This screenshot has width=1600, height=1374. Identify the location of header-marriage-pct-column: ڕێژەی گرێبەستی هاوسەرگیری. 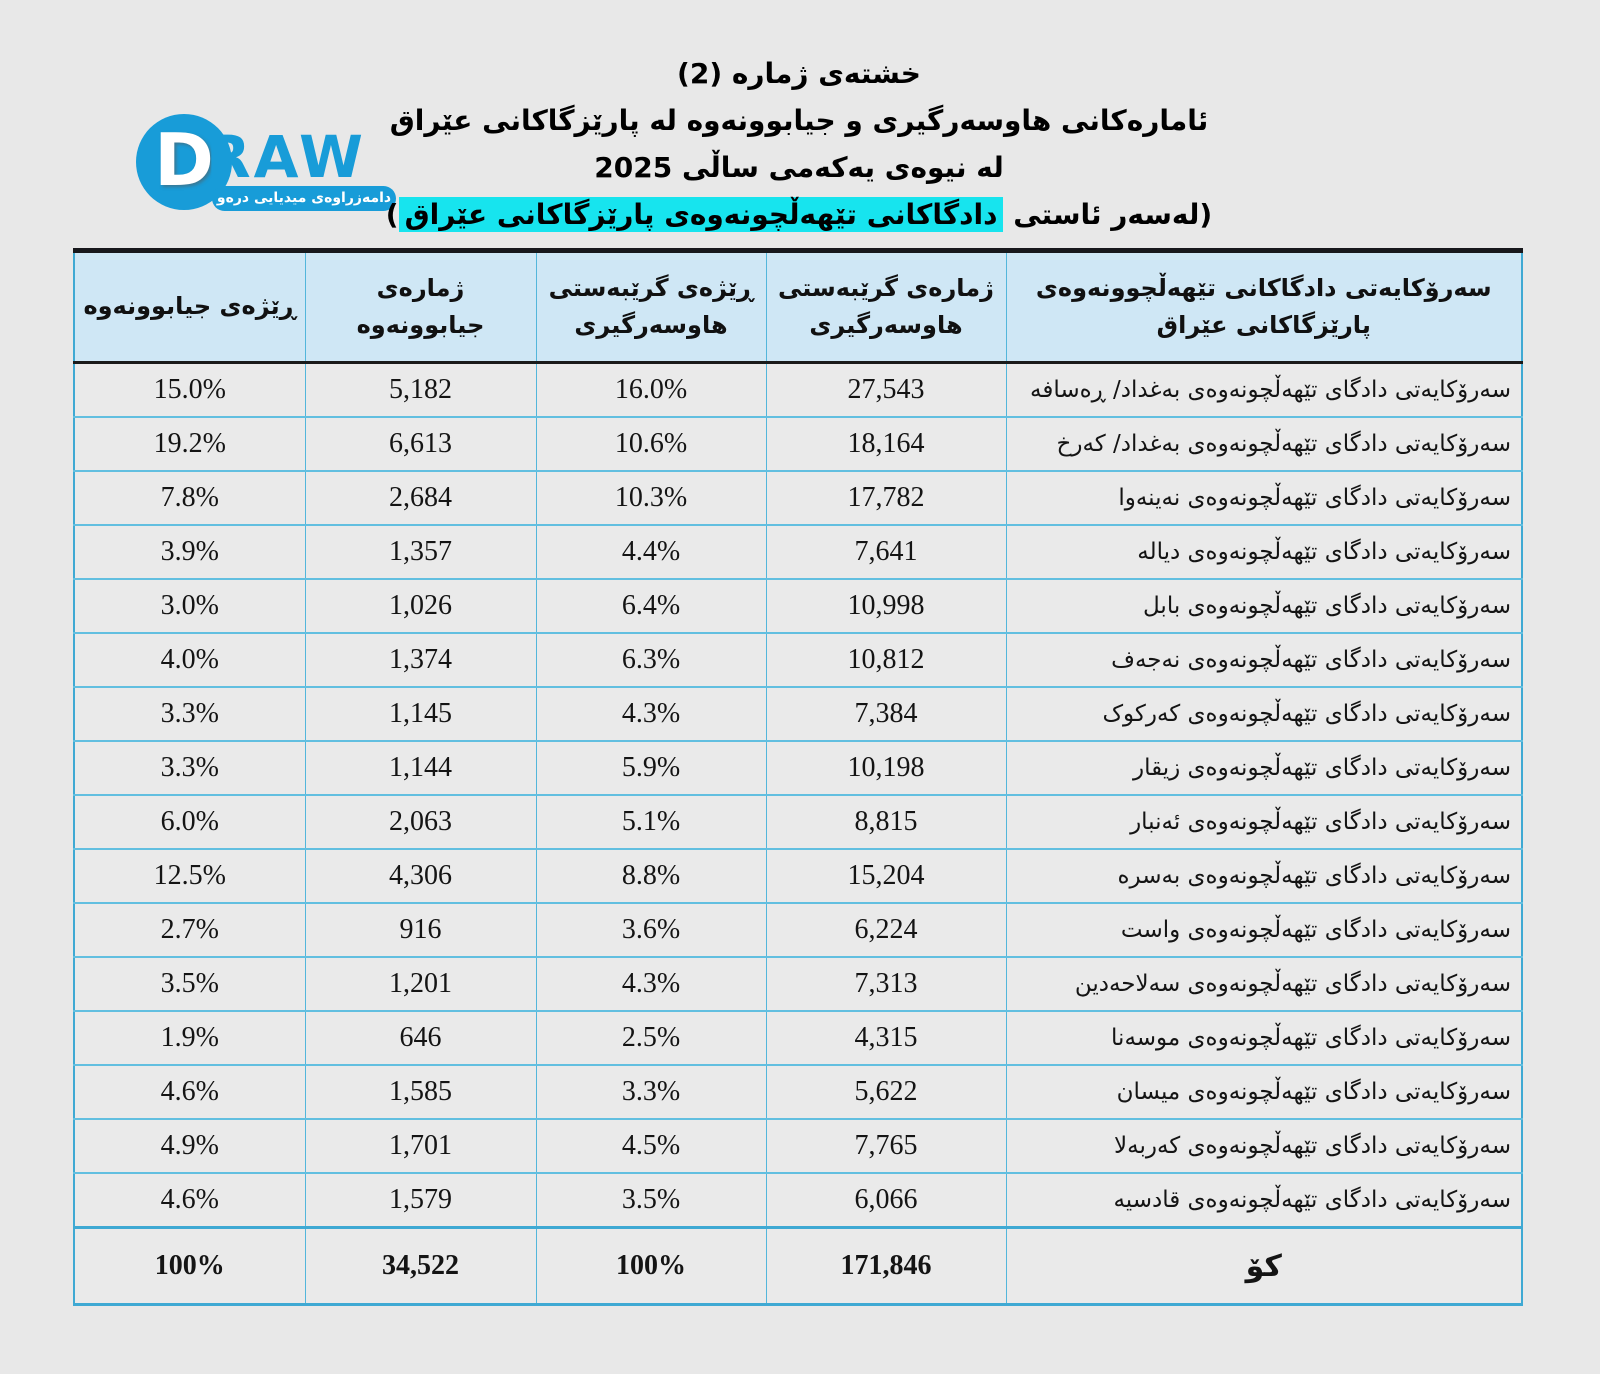
(651, 307).